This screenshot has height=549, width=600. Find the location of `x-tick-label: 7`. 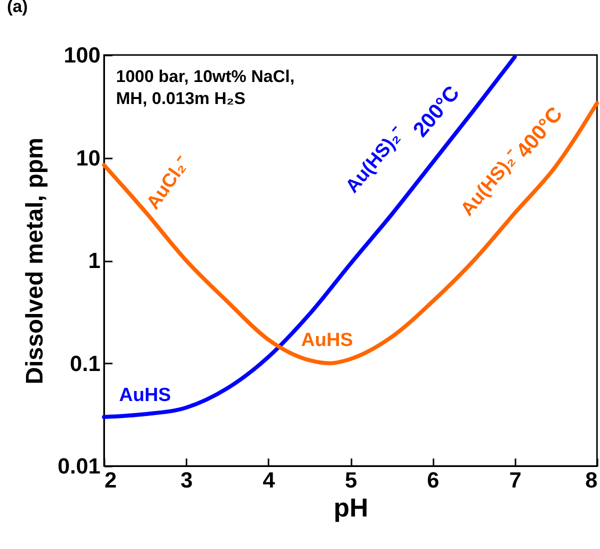

x-tick-label: 7 is located at coordinates (515, 480).